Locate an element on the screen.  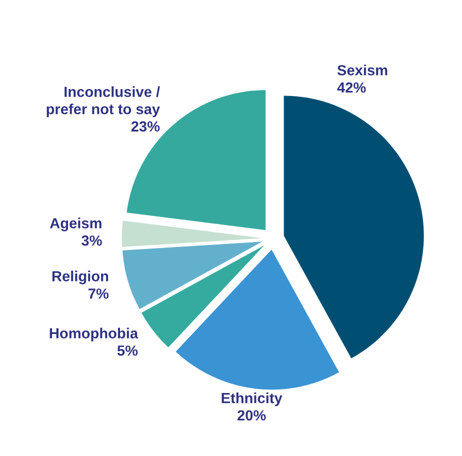
data-label: 42% is located at coordinates (351, 87).